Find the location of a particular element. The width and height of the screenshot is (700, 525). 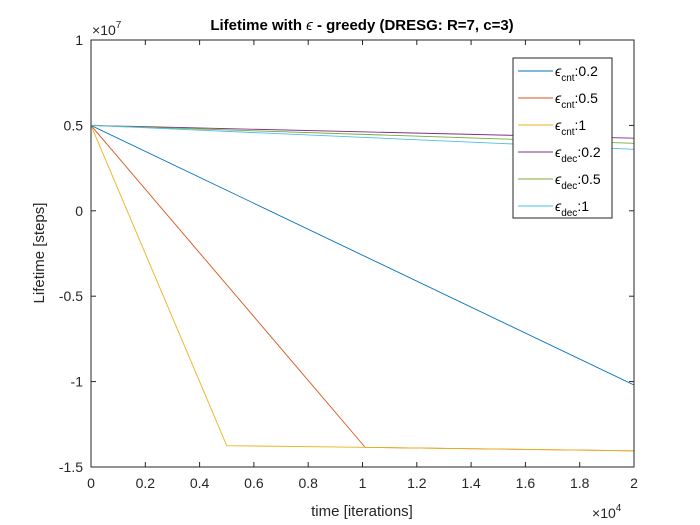

legend-entry: ϵcnt:0.5 is located at coordinates (576, 100).